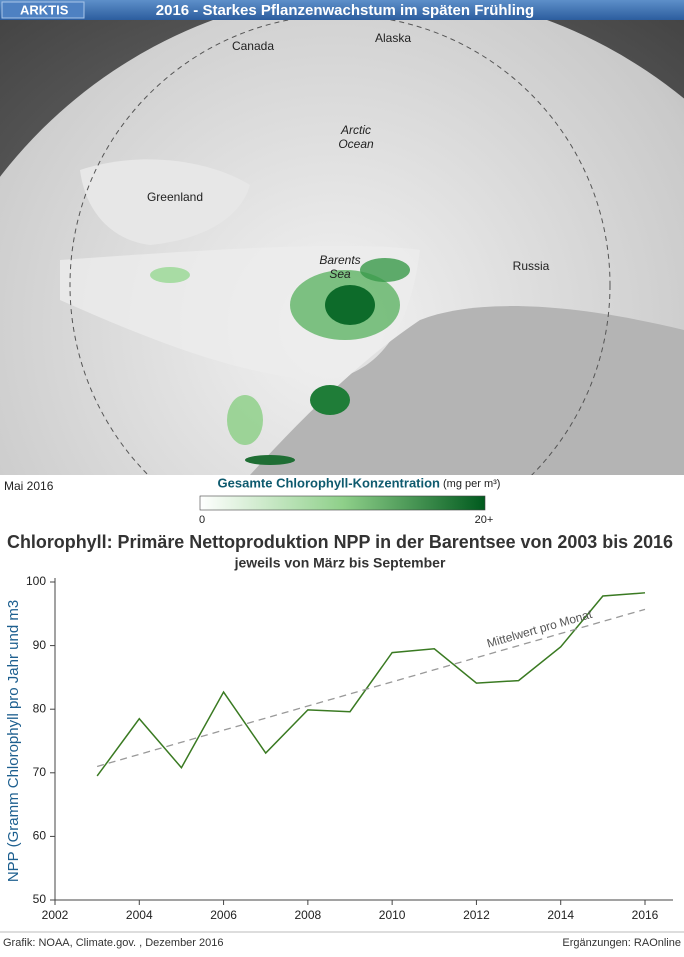 The height and width of the screenshot is (957, 684). I want to click on x-tick-label: 2002, so click(55, 915).